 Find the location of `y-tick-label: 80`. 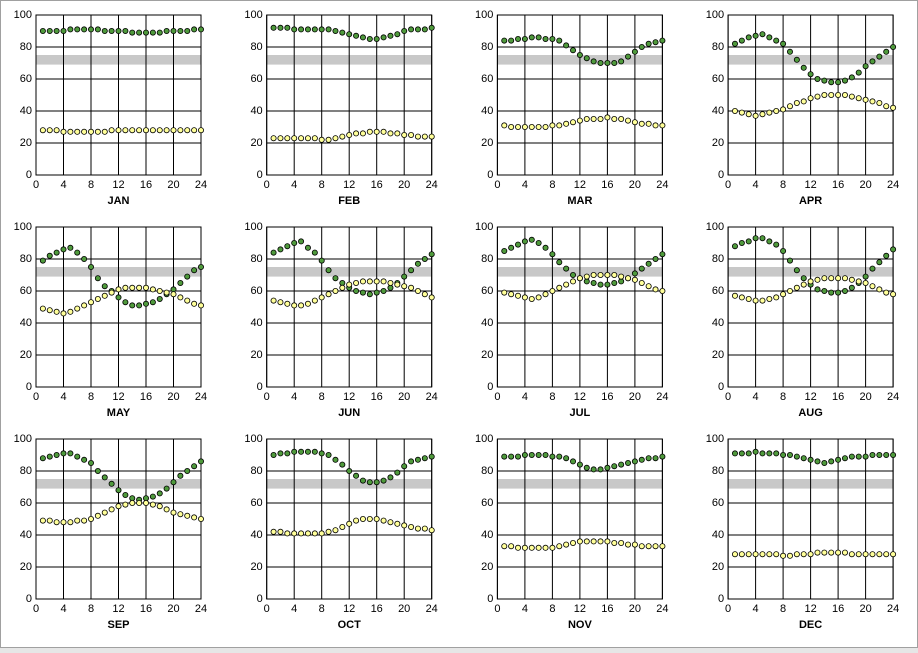

y-tick-label: 80 is located at coordinates (718, 259).